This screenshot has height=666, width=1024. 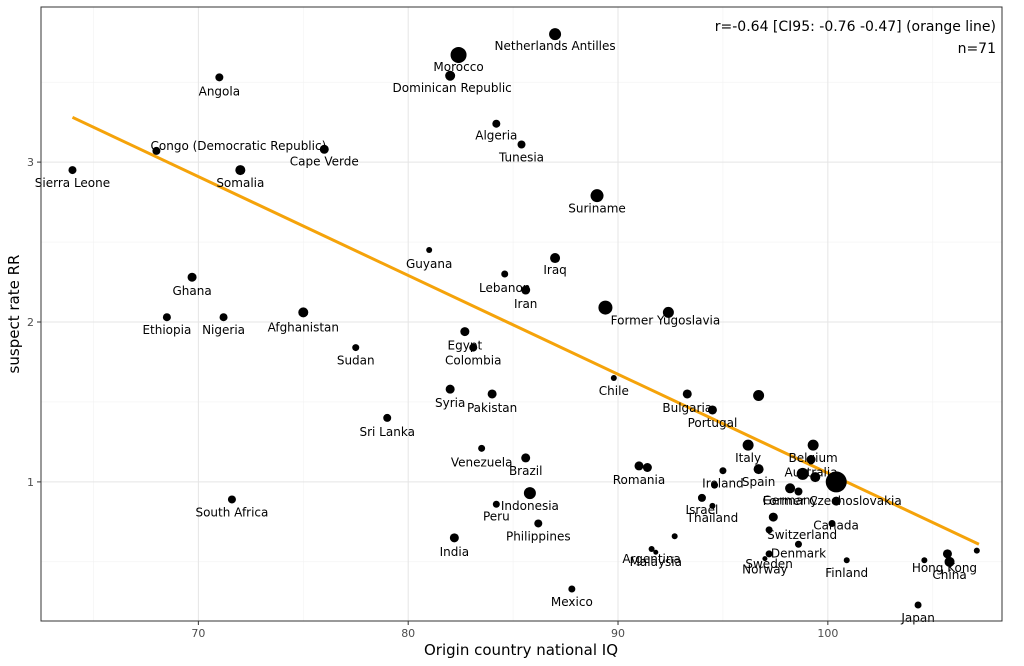 I want to click on point-label: Indonesia, so click(x=530, y=506).